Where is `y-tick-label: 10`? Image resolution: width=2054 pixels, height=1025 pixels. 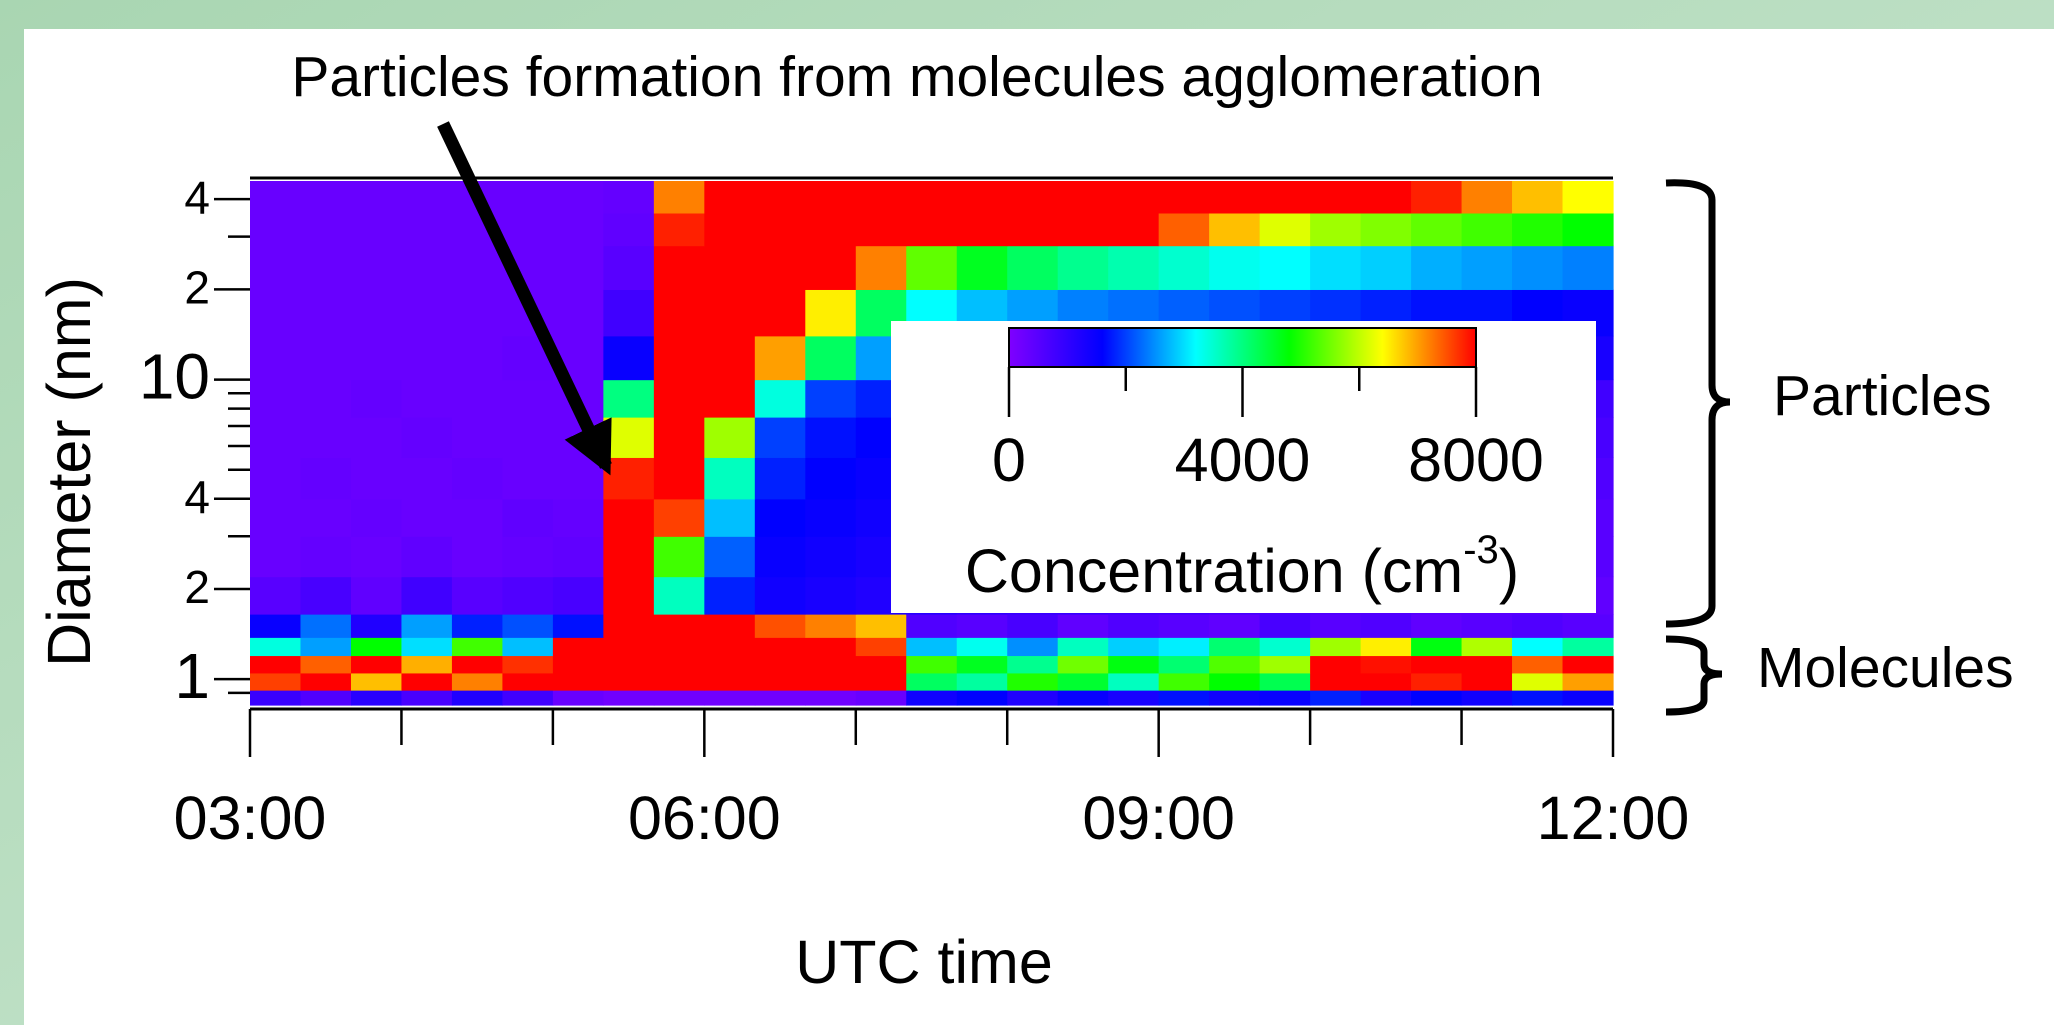
y-tick-label: 10 is located at coordinates (174, 376).